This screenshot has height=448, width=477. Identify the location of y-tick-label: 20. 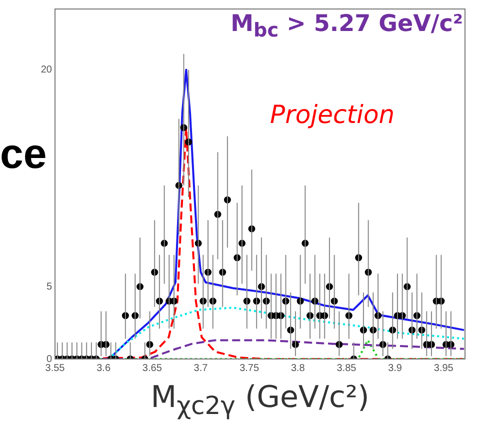
(46, 70).